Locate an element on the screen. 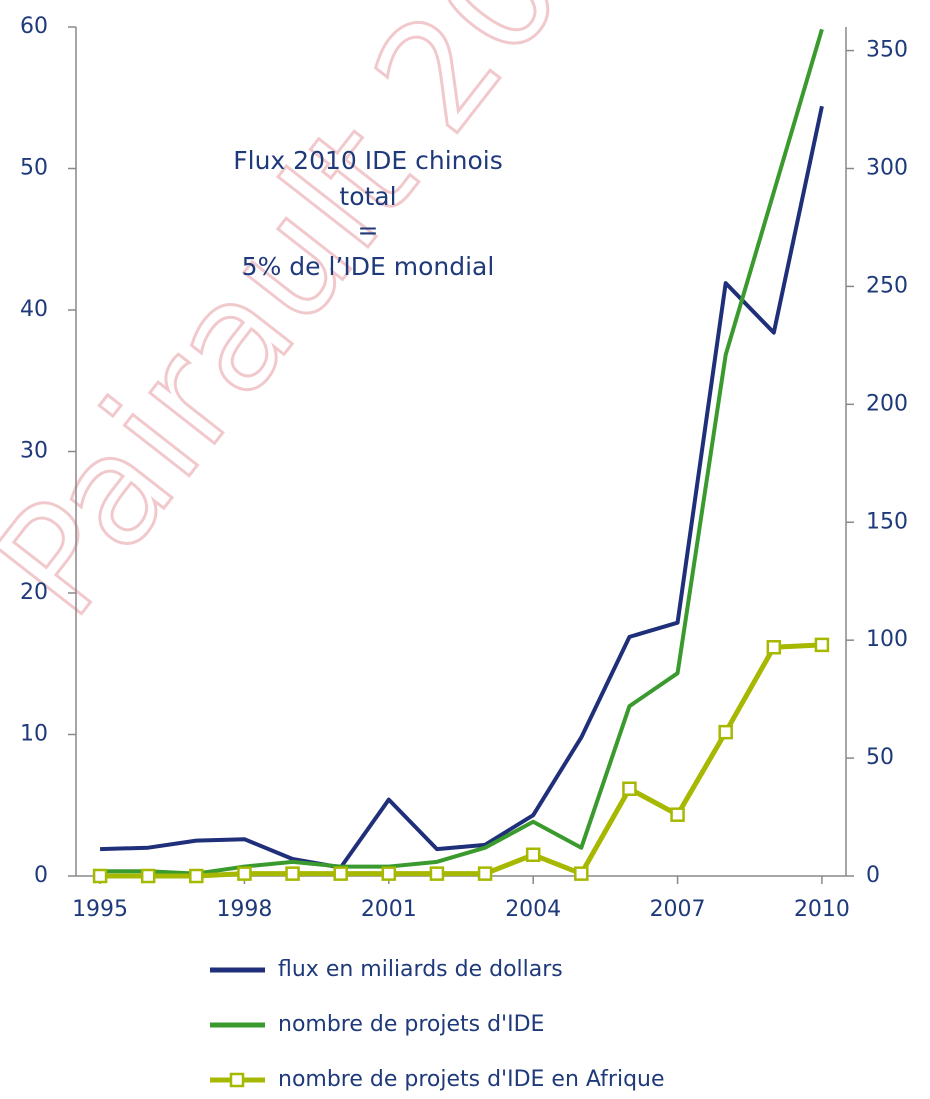 The height and width of the screenshot is (1099, 930). y-tick-label: 40 is located at coordinates (34, 309).